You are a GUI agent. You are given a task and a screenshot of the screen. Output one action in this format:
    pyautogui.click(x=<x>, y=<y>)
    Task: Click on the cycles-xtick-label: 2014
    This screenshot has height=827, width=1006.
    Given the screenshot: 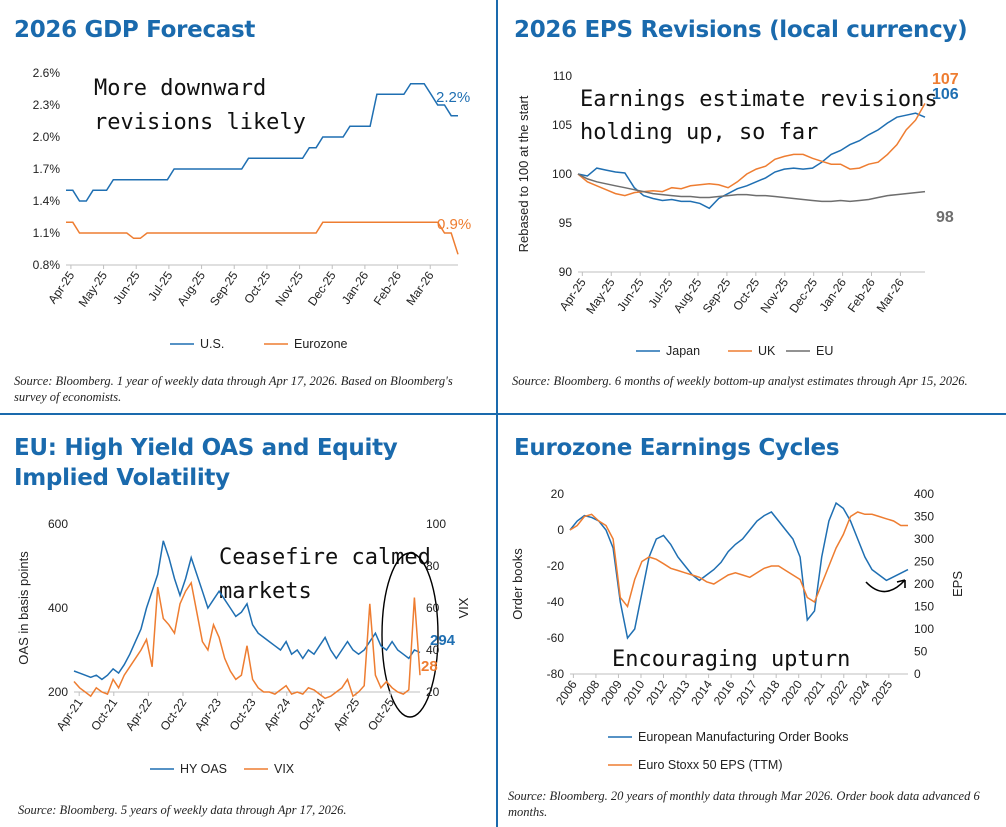 What is the action you would take?
    pyautogui.click(x=701, y=692)
    